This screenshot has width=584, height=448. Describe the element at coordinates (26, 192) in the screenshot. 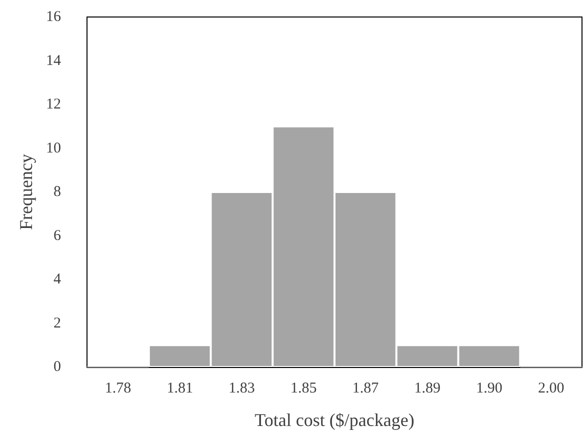

I see `y-axis-title: Frequency` at that location.